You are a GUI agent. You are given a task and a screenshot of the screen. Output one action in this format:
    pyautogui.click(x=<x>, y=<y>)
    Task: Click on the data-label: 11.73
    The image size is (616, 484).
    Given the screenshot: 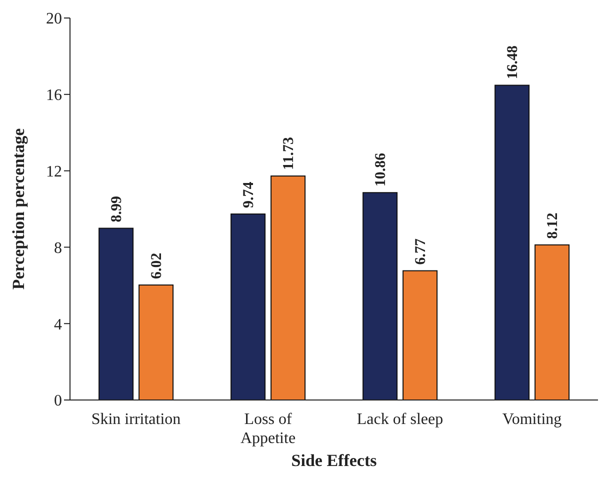 What is the action you would take?
    pyautogui.click(x=289, y=153)
    